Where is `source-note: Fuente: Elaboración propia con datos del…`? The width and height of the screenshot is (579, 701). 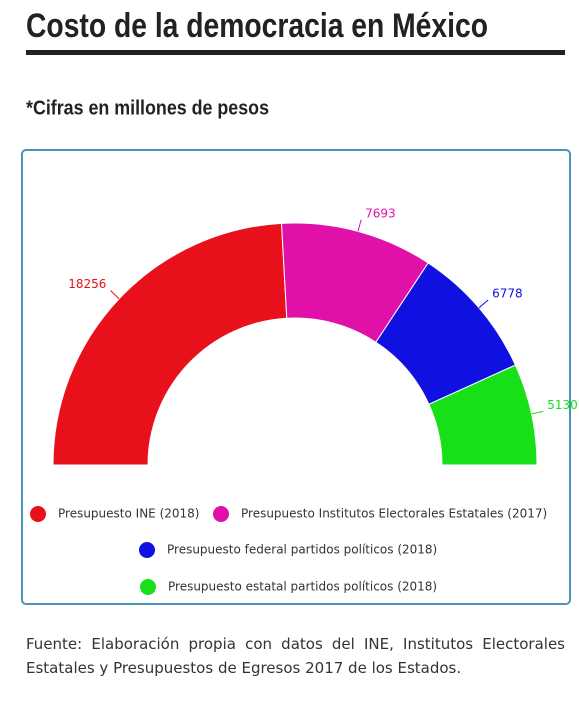
source-note: Fuente: Elaboración propia con datos del… is located at coordinates (295, 656).